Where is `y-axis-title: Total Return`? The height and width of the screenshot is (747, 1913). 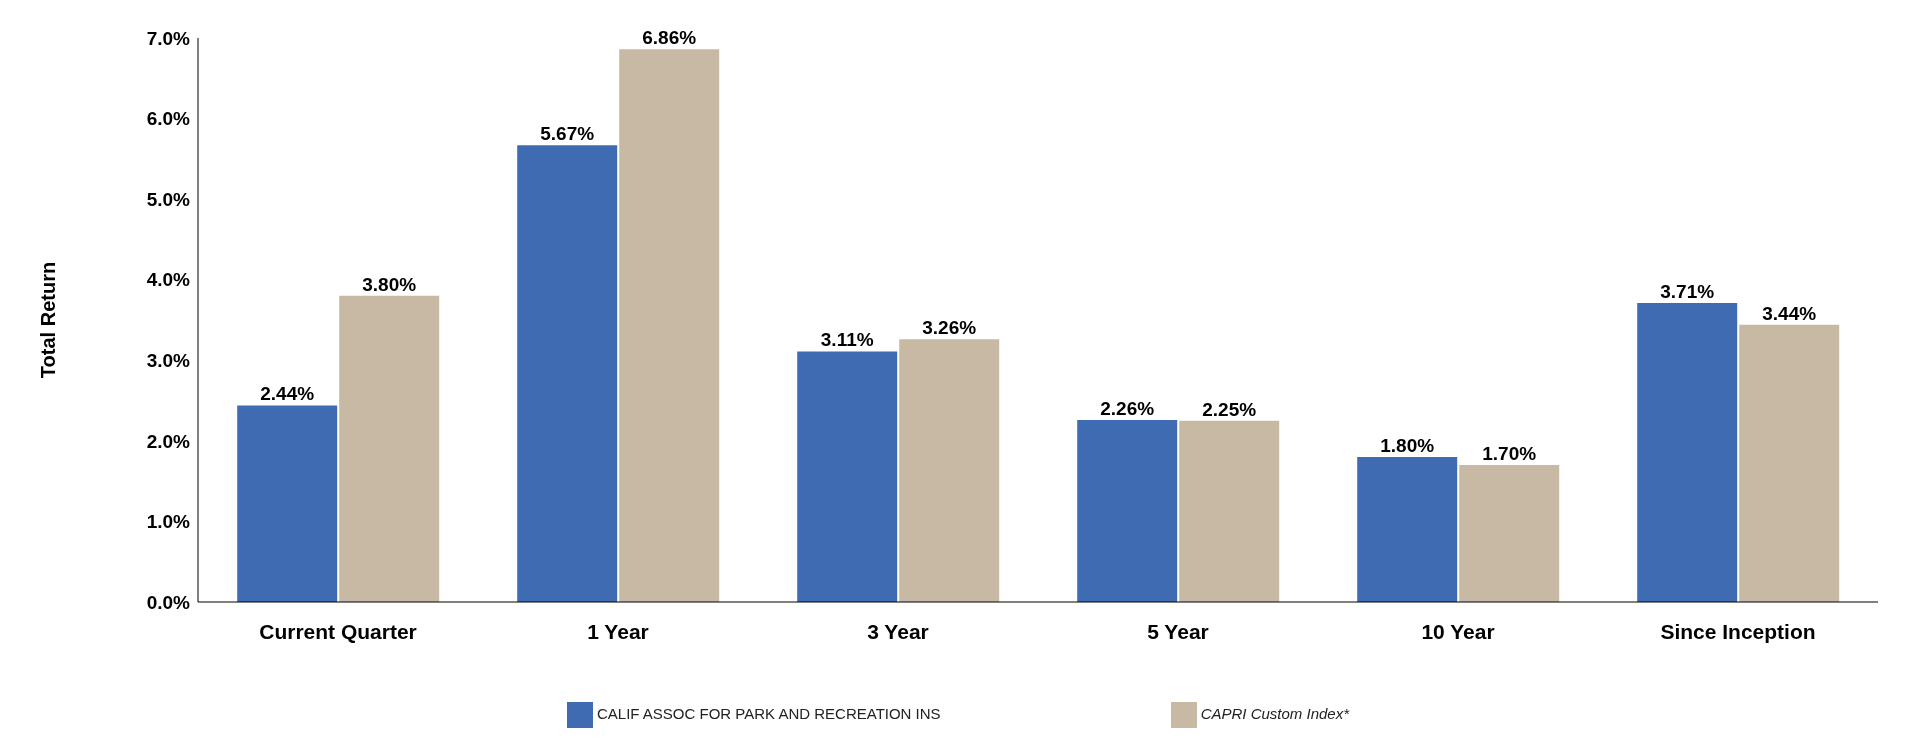 y-axis-title: Total Return is located at coordinates (48, 320).